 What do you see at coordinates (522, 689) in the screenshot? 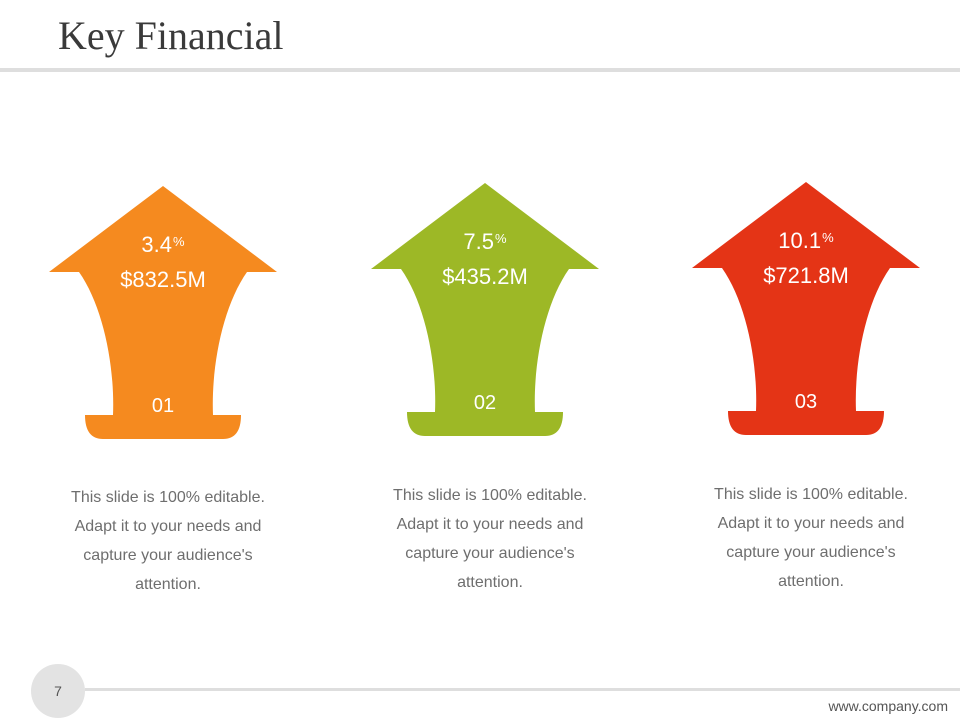
I see `footer-divider` at bounding box center [522, 689].